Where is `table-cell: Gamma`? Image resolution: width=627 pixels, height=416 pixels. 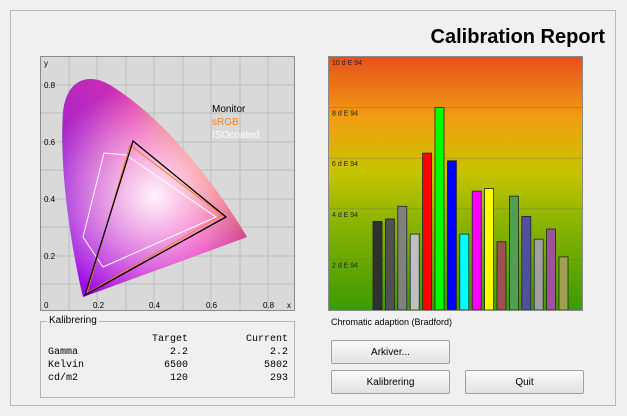 table-cell: Gamma is located at coordinates (63, 352).